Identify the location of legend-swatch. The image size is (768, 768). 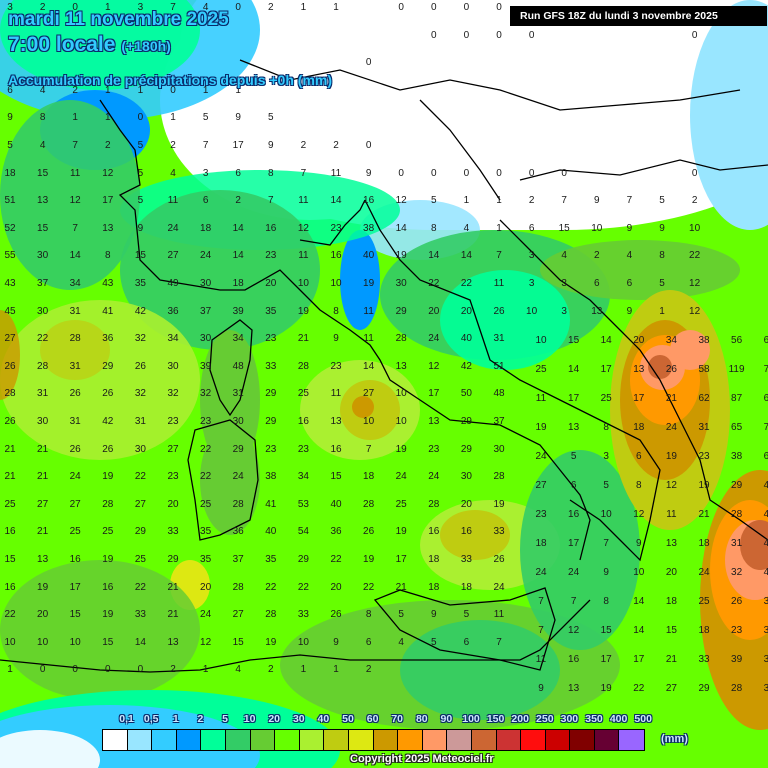
(484, 740).